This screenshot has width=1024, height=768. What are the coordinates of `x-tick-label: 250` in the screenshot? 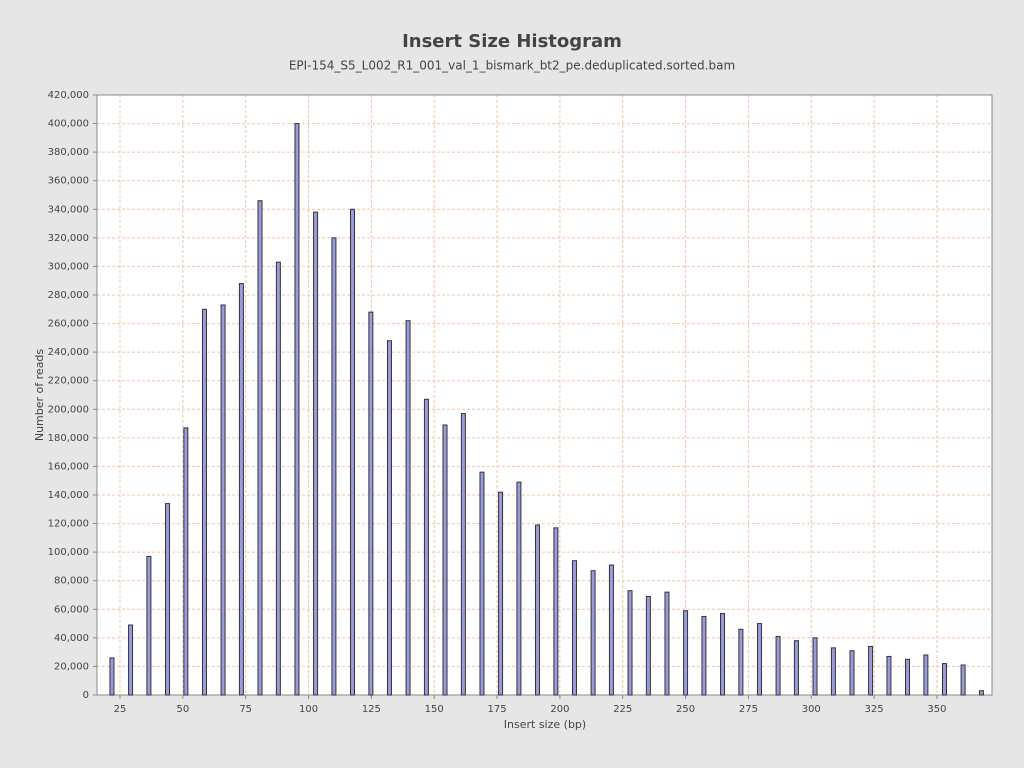 It's located at (685, 709).